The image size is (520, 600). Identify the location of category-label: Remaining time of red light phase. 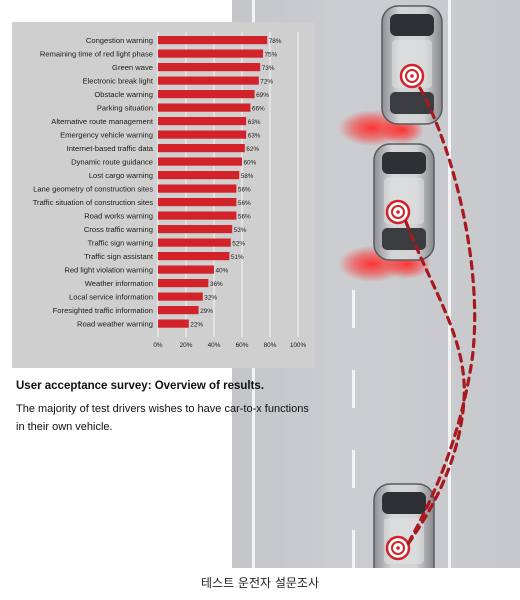
(96, 54).